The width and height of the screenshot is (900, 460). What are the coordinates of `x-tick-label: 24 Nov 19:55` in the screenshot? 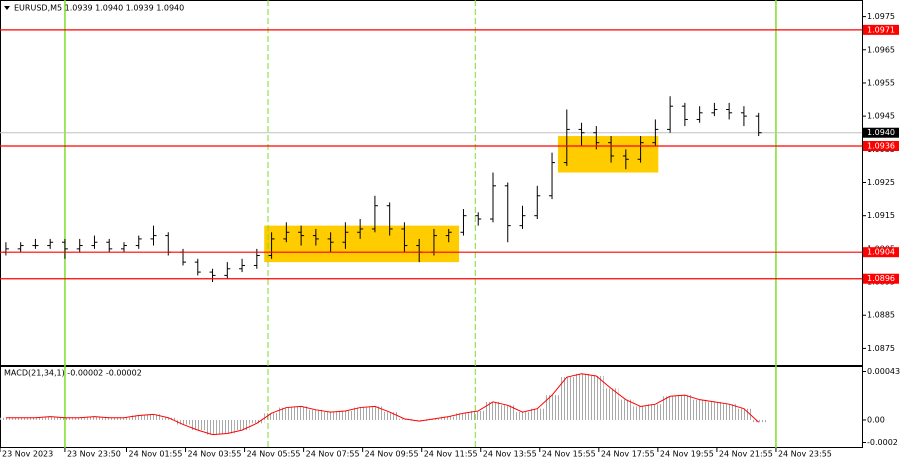 It's located at (687, 454).